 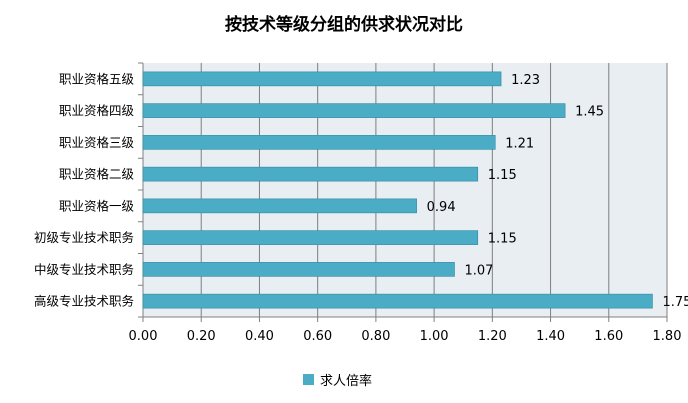 What do you see at coordinates (478, 270) in the screenshot?
I see `data-label: 1.07` at bounding box center [478, 270].